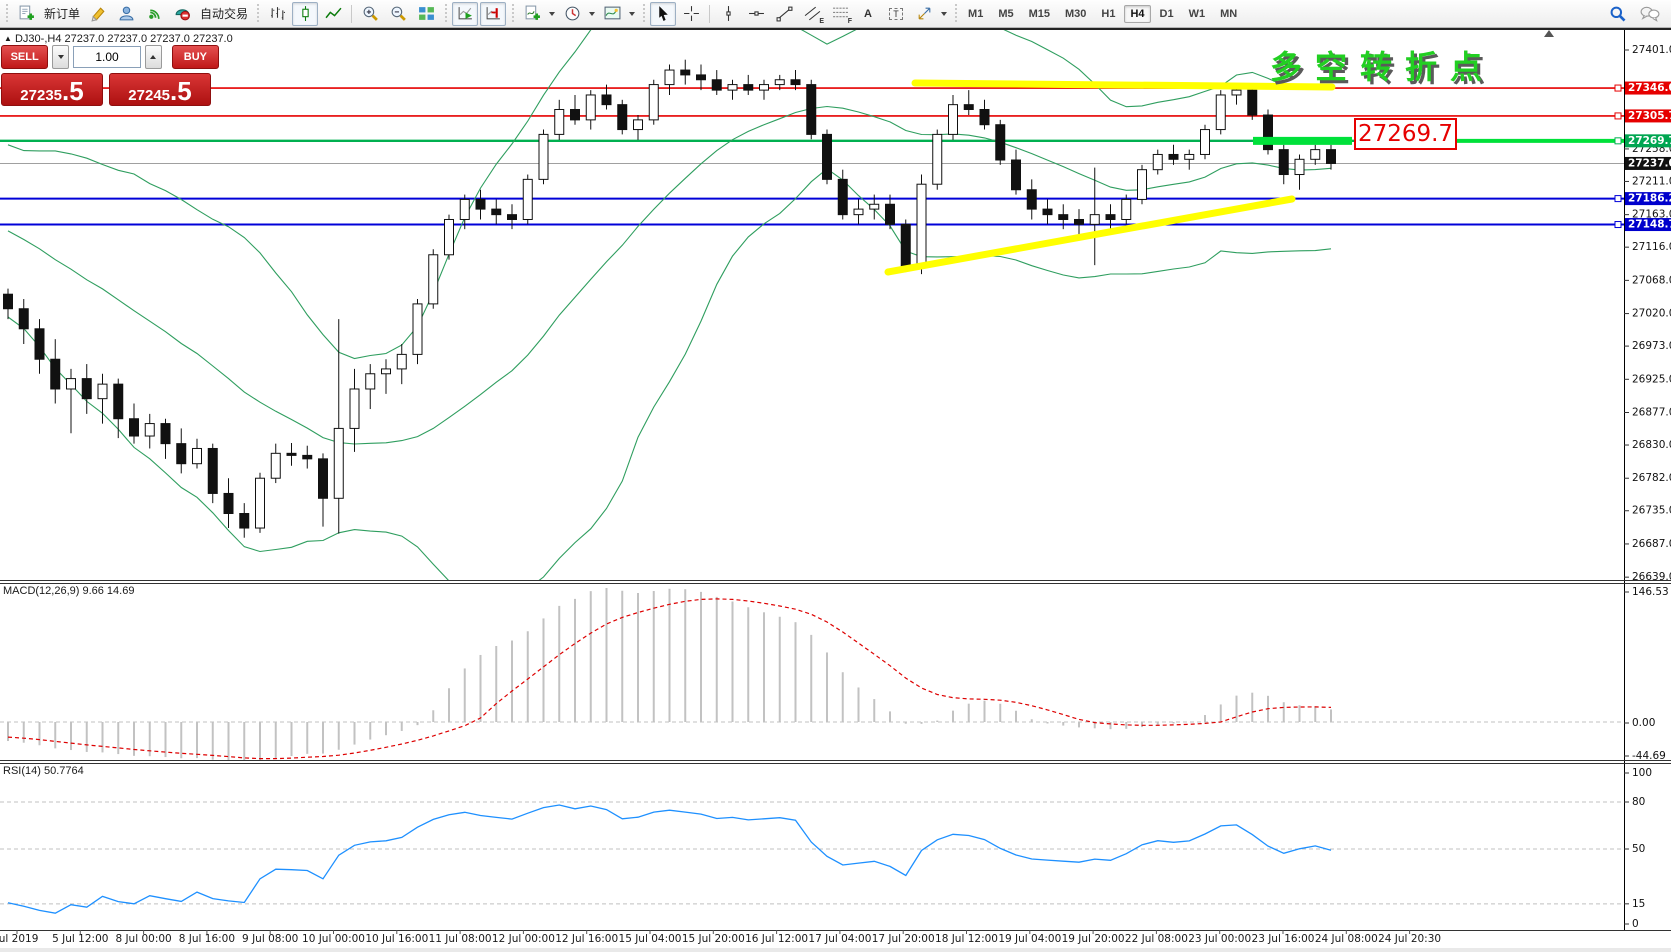 Image resolution: width=1671 pixels, height=952 pixels. Describe the element at coordinates (592, 14) in the screenshot. I see `periods-dropdown` at that location.